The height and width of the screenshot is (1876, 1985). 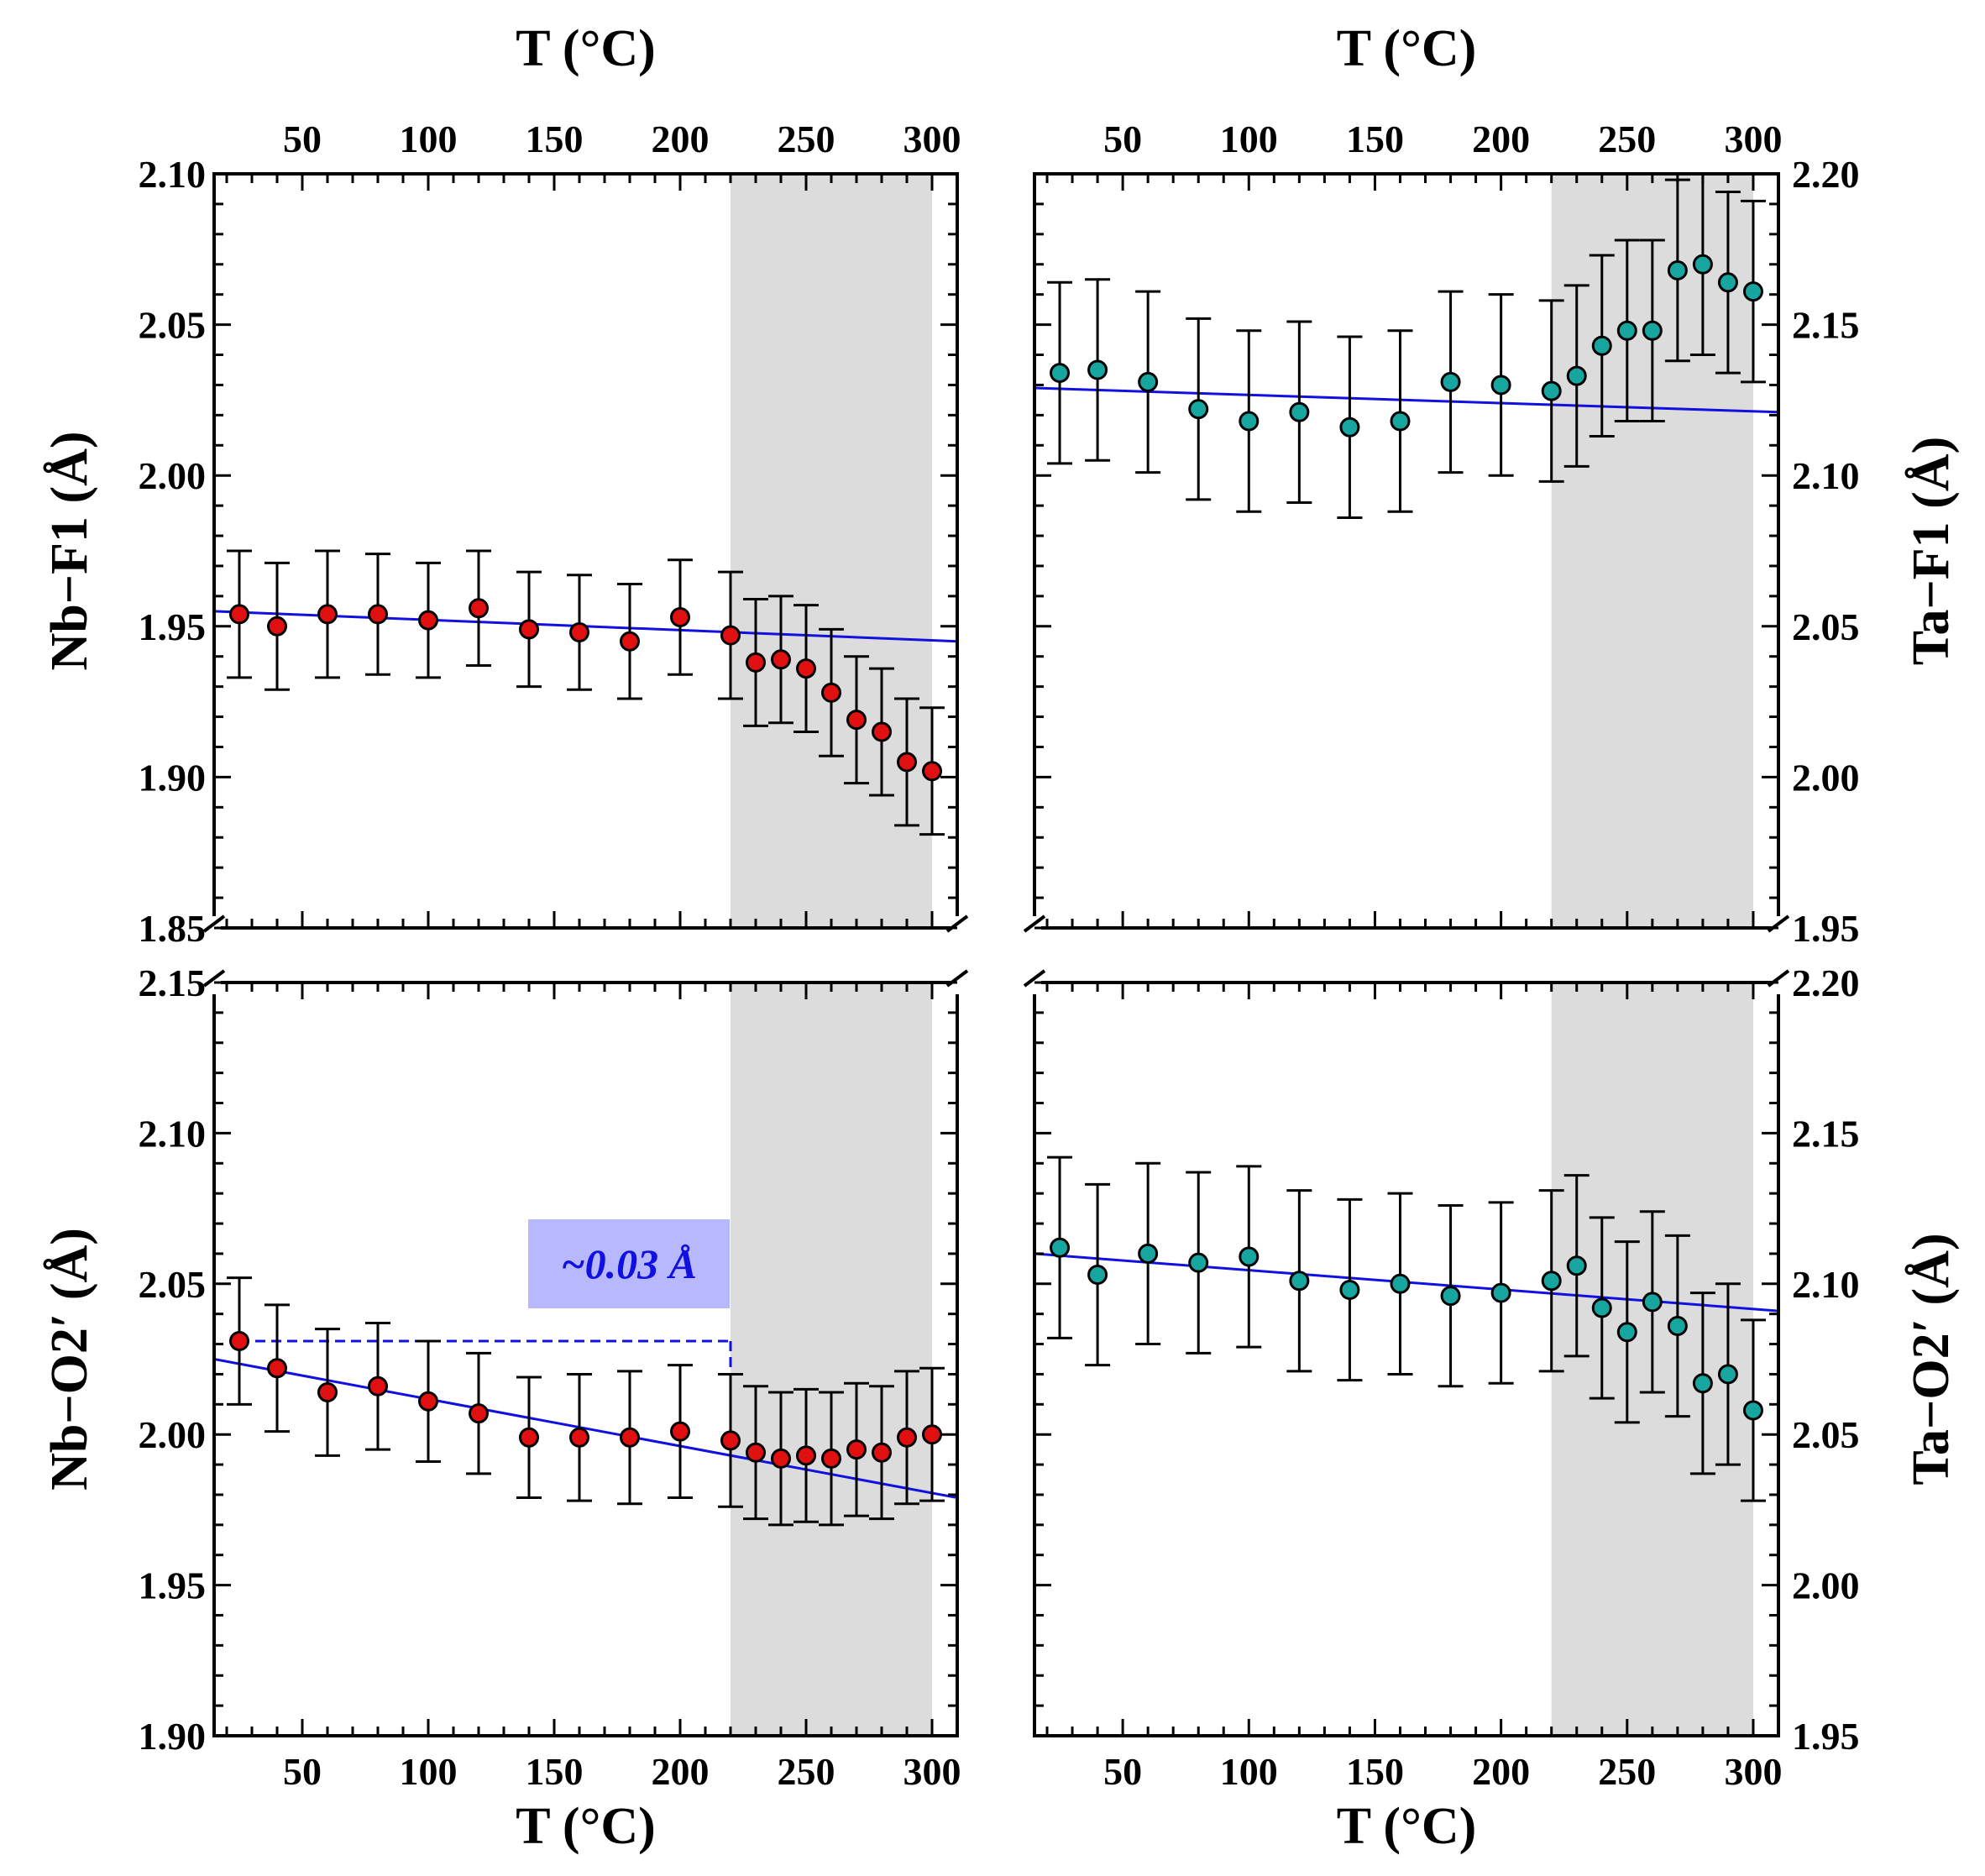 I want to click on y-axis-title: Nb−F1 (Å), so click(x=69, y=551).